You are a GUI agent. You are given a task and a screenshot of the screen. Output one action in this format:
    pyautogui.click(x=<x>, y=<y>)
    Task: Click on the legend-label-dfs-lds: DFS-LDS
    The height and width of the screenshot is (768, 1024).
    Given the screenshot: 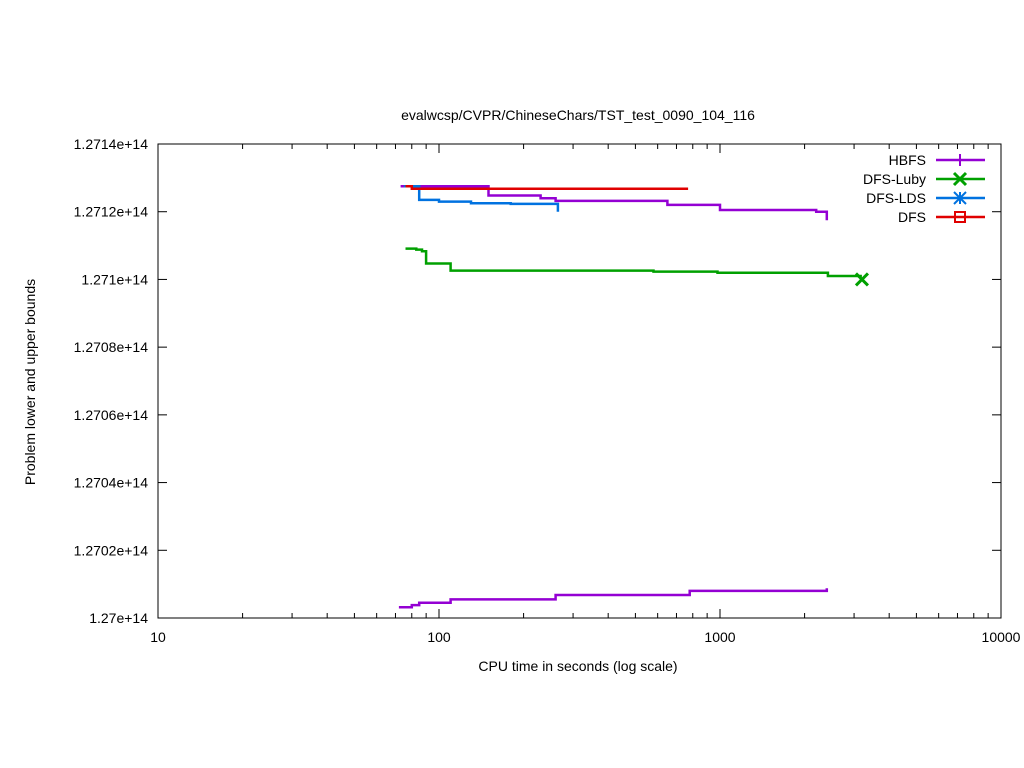 What is the action you would take?
    pyautogui.click(x=896, y=198)
    